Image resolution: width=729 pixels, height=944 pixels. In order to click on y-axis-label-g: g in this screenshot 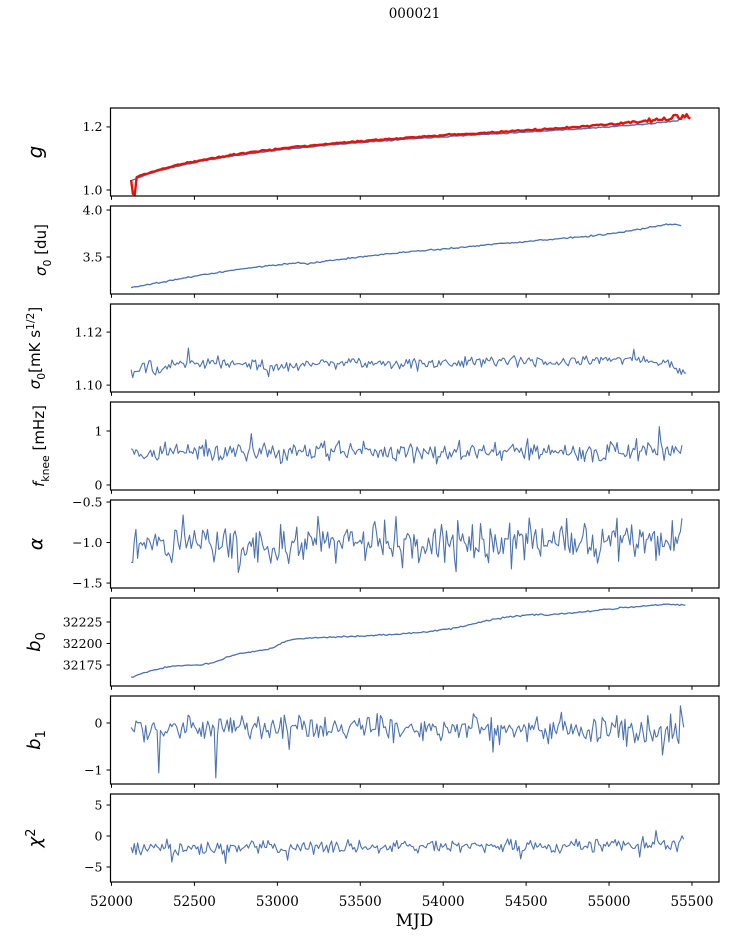, I will do `click(35, 152)`.